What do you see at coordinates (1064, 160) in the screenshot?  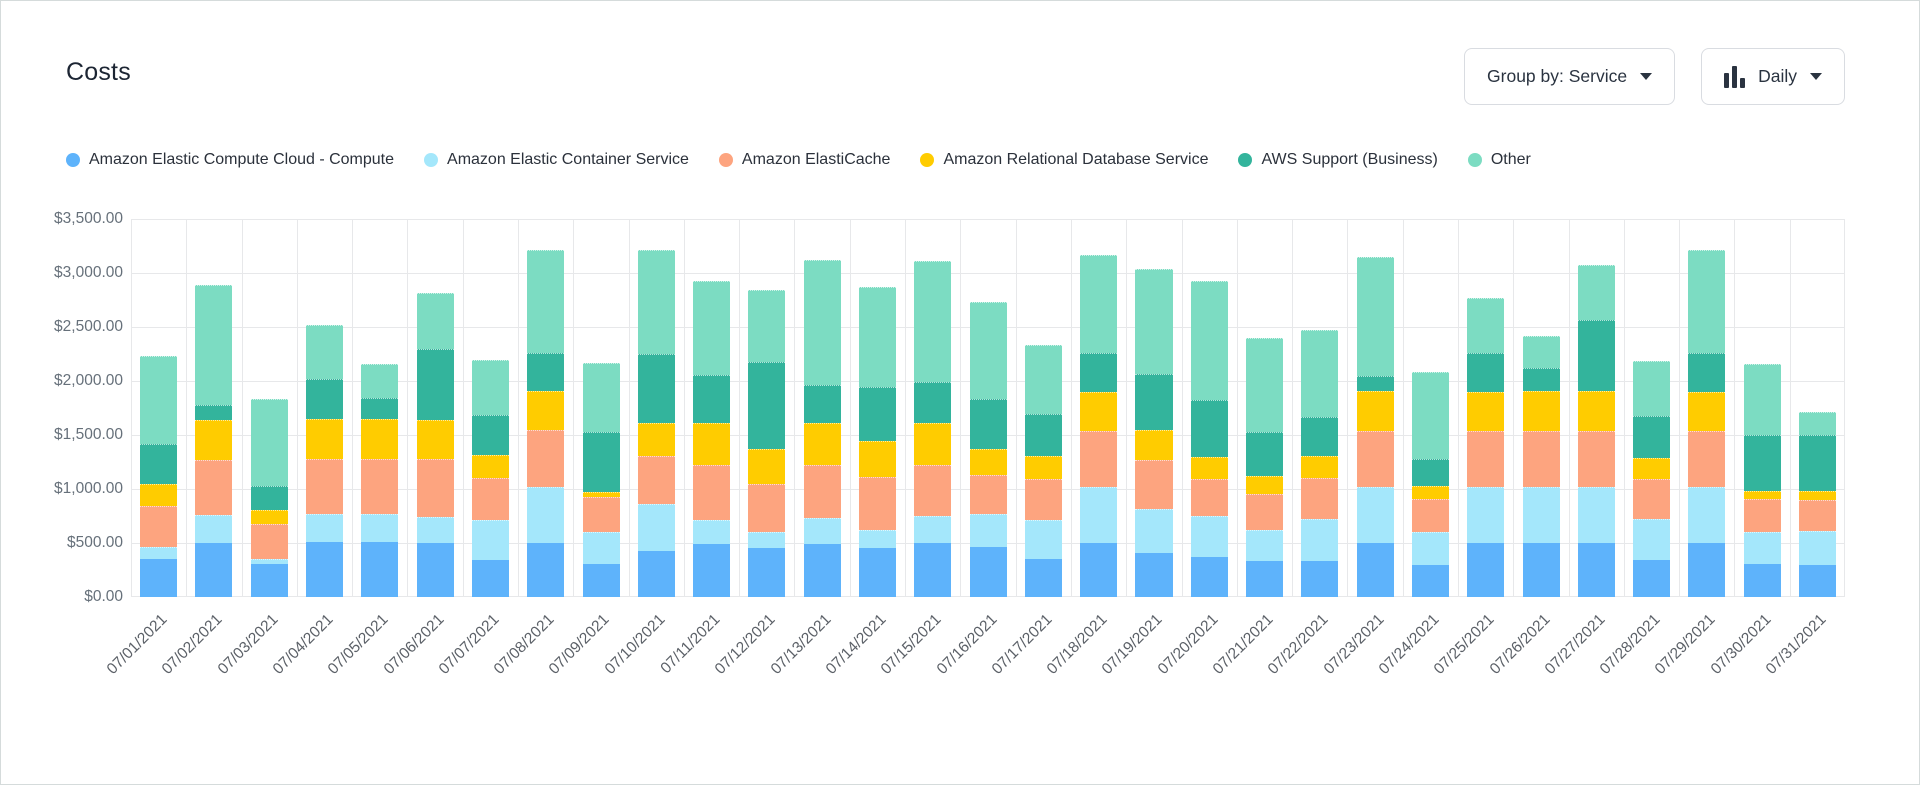 I see `legend-item: Amazon Relational Database Service` at bounding box center [1064, 160].